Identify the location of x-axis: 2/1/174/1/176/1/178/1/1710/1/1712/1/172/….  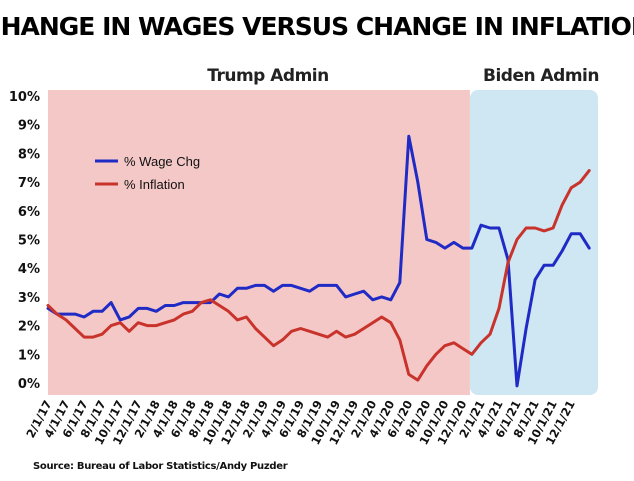
(300, 422).